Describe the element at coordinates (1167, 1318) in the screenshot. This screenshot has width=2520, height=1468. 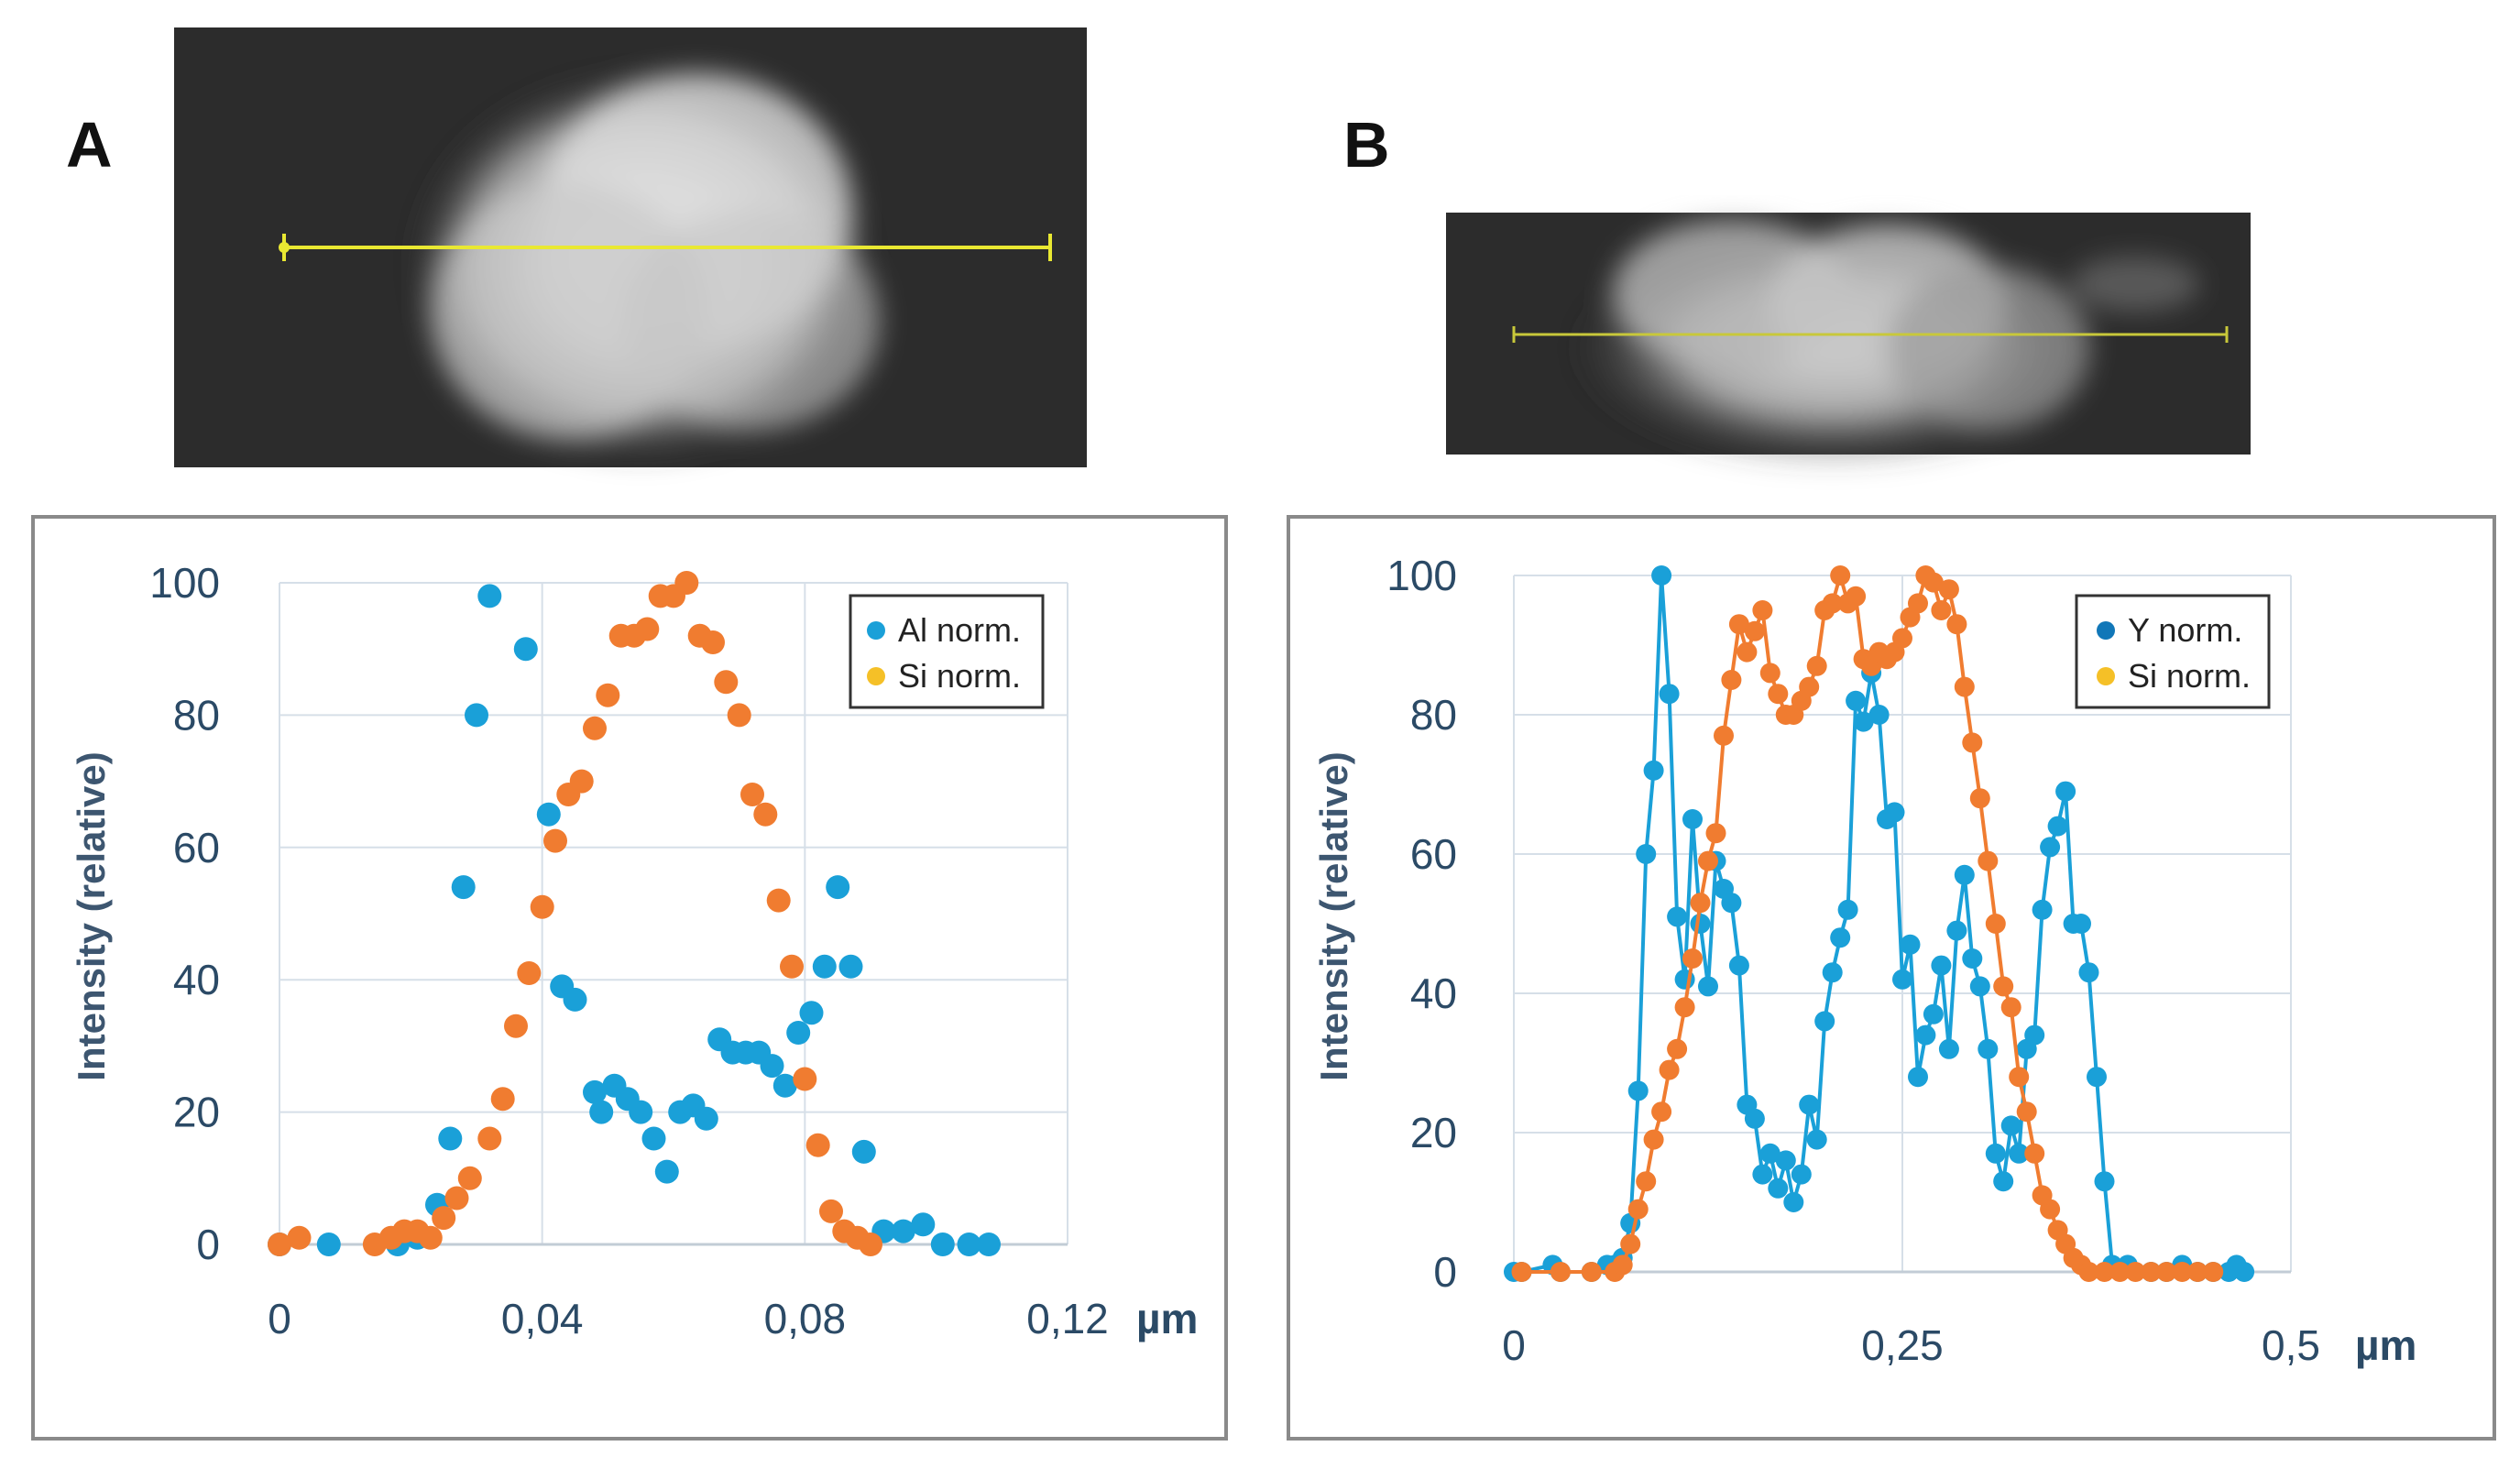
I see `chart-a-unit: µm` at that location.